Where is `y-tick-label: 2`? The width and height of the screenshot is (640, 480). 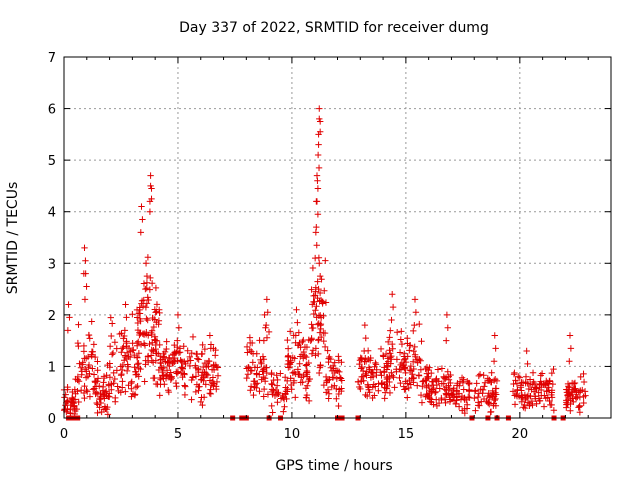 y-tick-label: 2 is located at coordinates (52, 316).